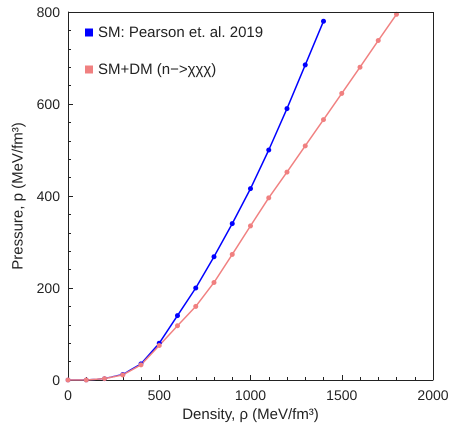 This screenshot has width=456, height=433. What do you see at coordinates (48, 12) in the screenshot?
I see `y-tick-label: 800` at bounding box center [48, 12].